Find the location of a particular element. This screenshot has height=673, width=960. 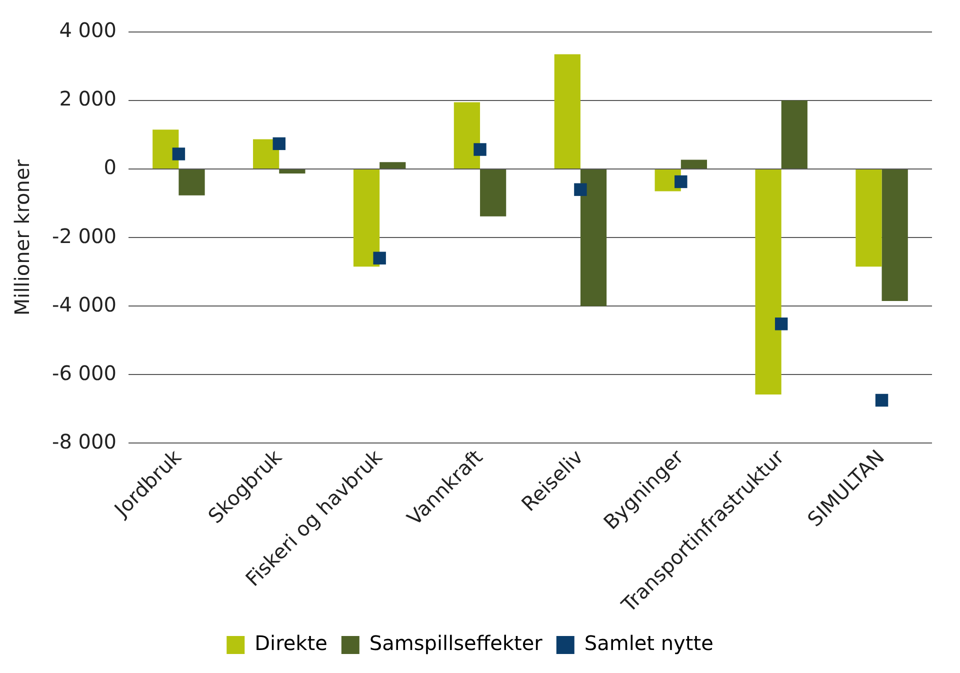

legend-label: Samlet nytte is located at coordinates (649, 643).